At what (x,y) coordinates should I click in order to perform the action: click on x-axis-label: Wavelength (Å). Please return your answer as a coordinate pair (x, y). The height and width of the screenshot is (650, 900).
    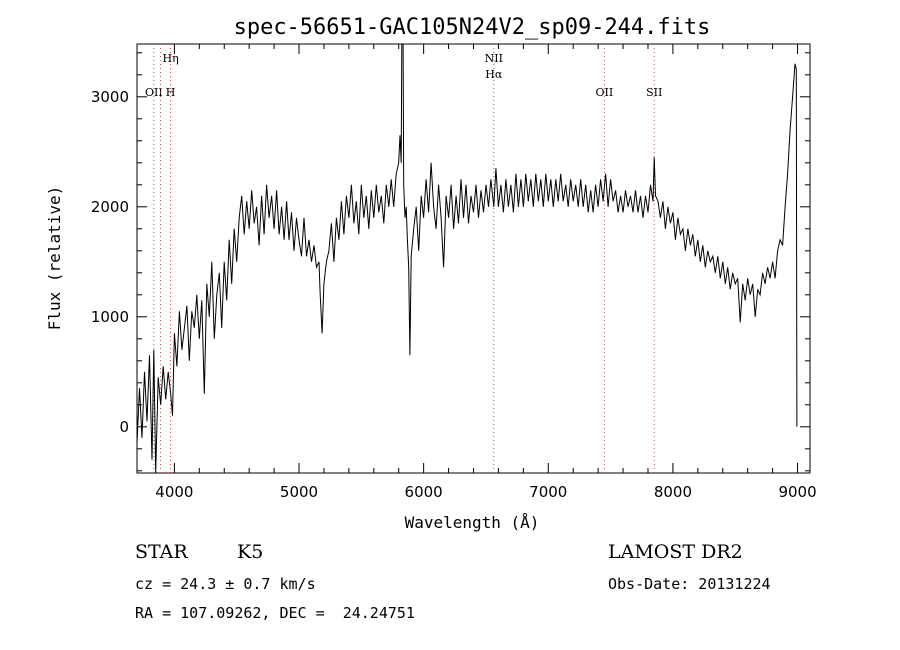
    Looking at the image, I should click on (472, 522).